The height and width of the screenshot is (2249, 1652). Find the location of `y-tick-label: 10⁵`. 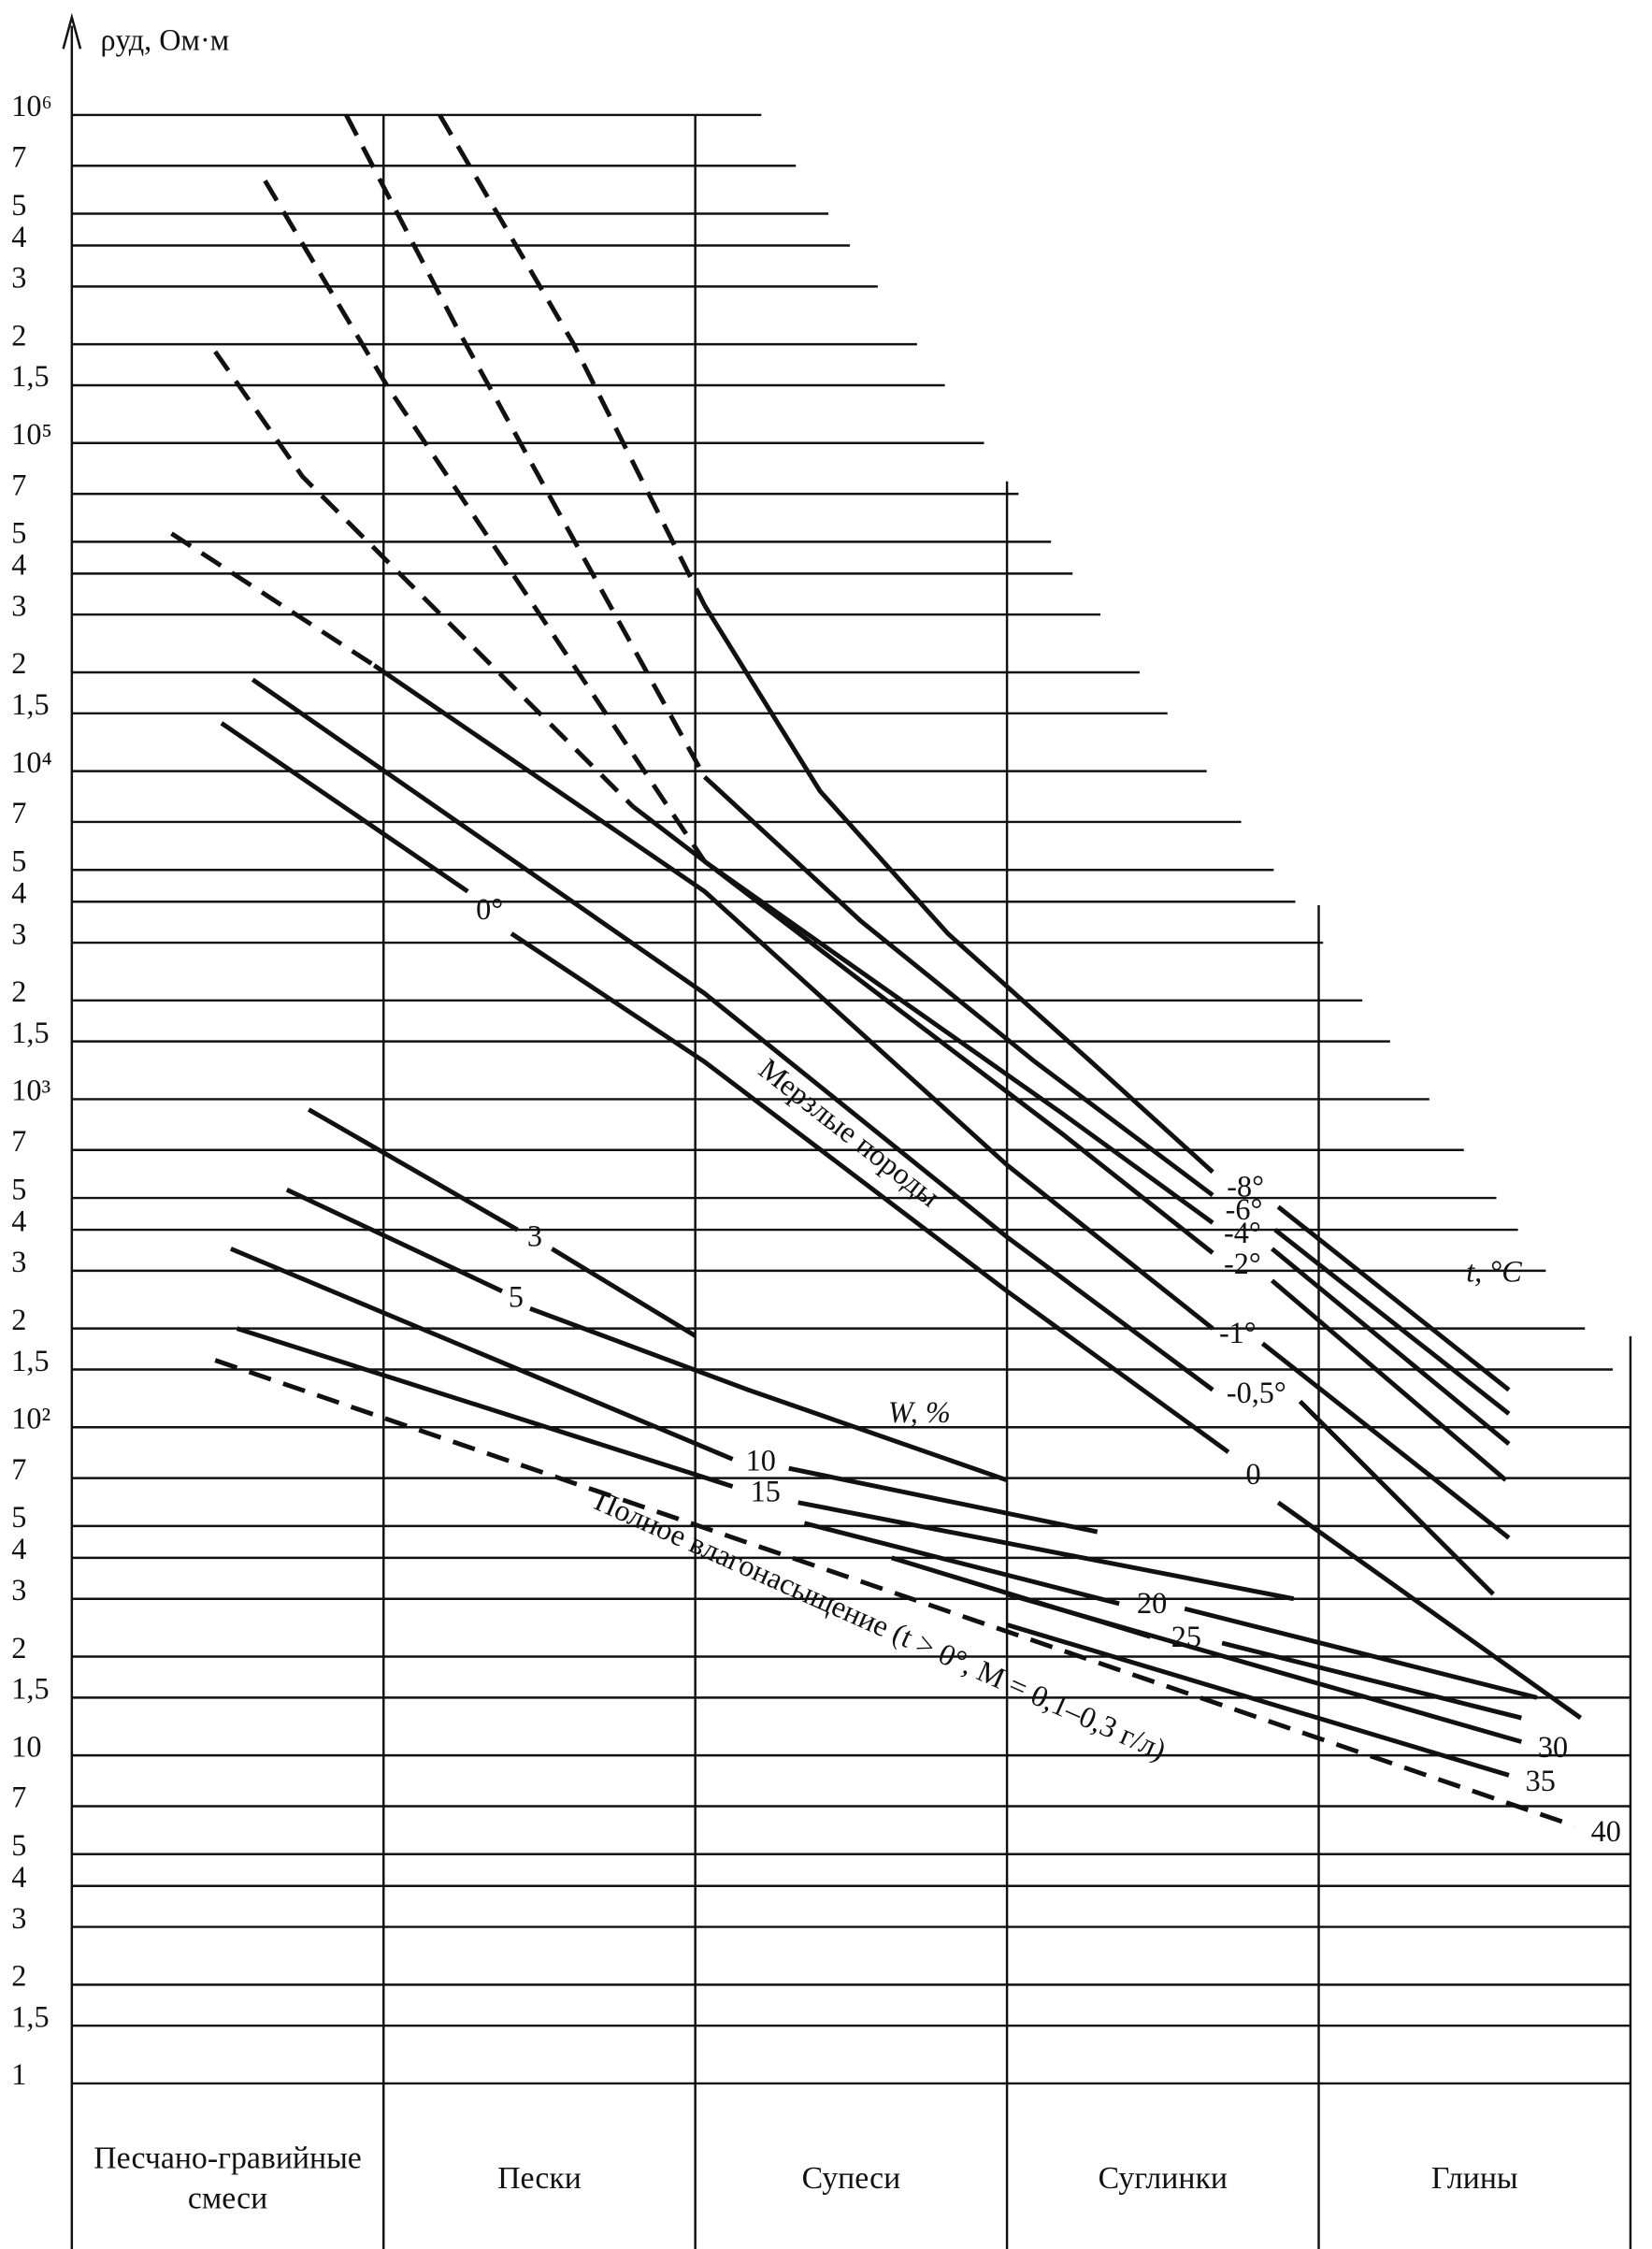

y-tick-label: 10⁵ is located at coordinates (32, 434).